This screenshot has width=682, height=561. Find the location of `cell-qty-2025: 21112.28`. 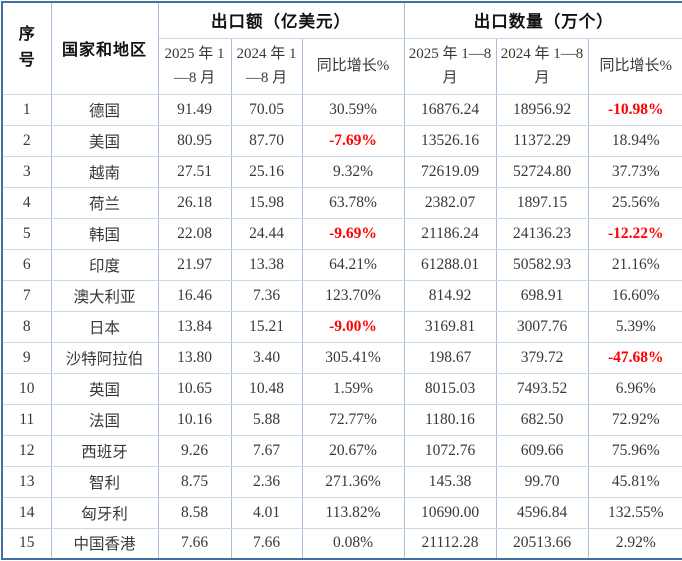

cell-qty-2025: 21112.28 is located at coordinates (450, 543).